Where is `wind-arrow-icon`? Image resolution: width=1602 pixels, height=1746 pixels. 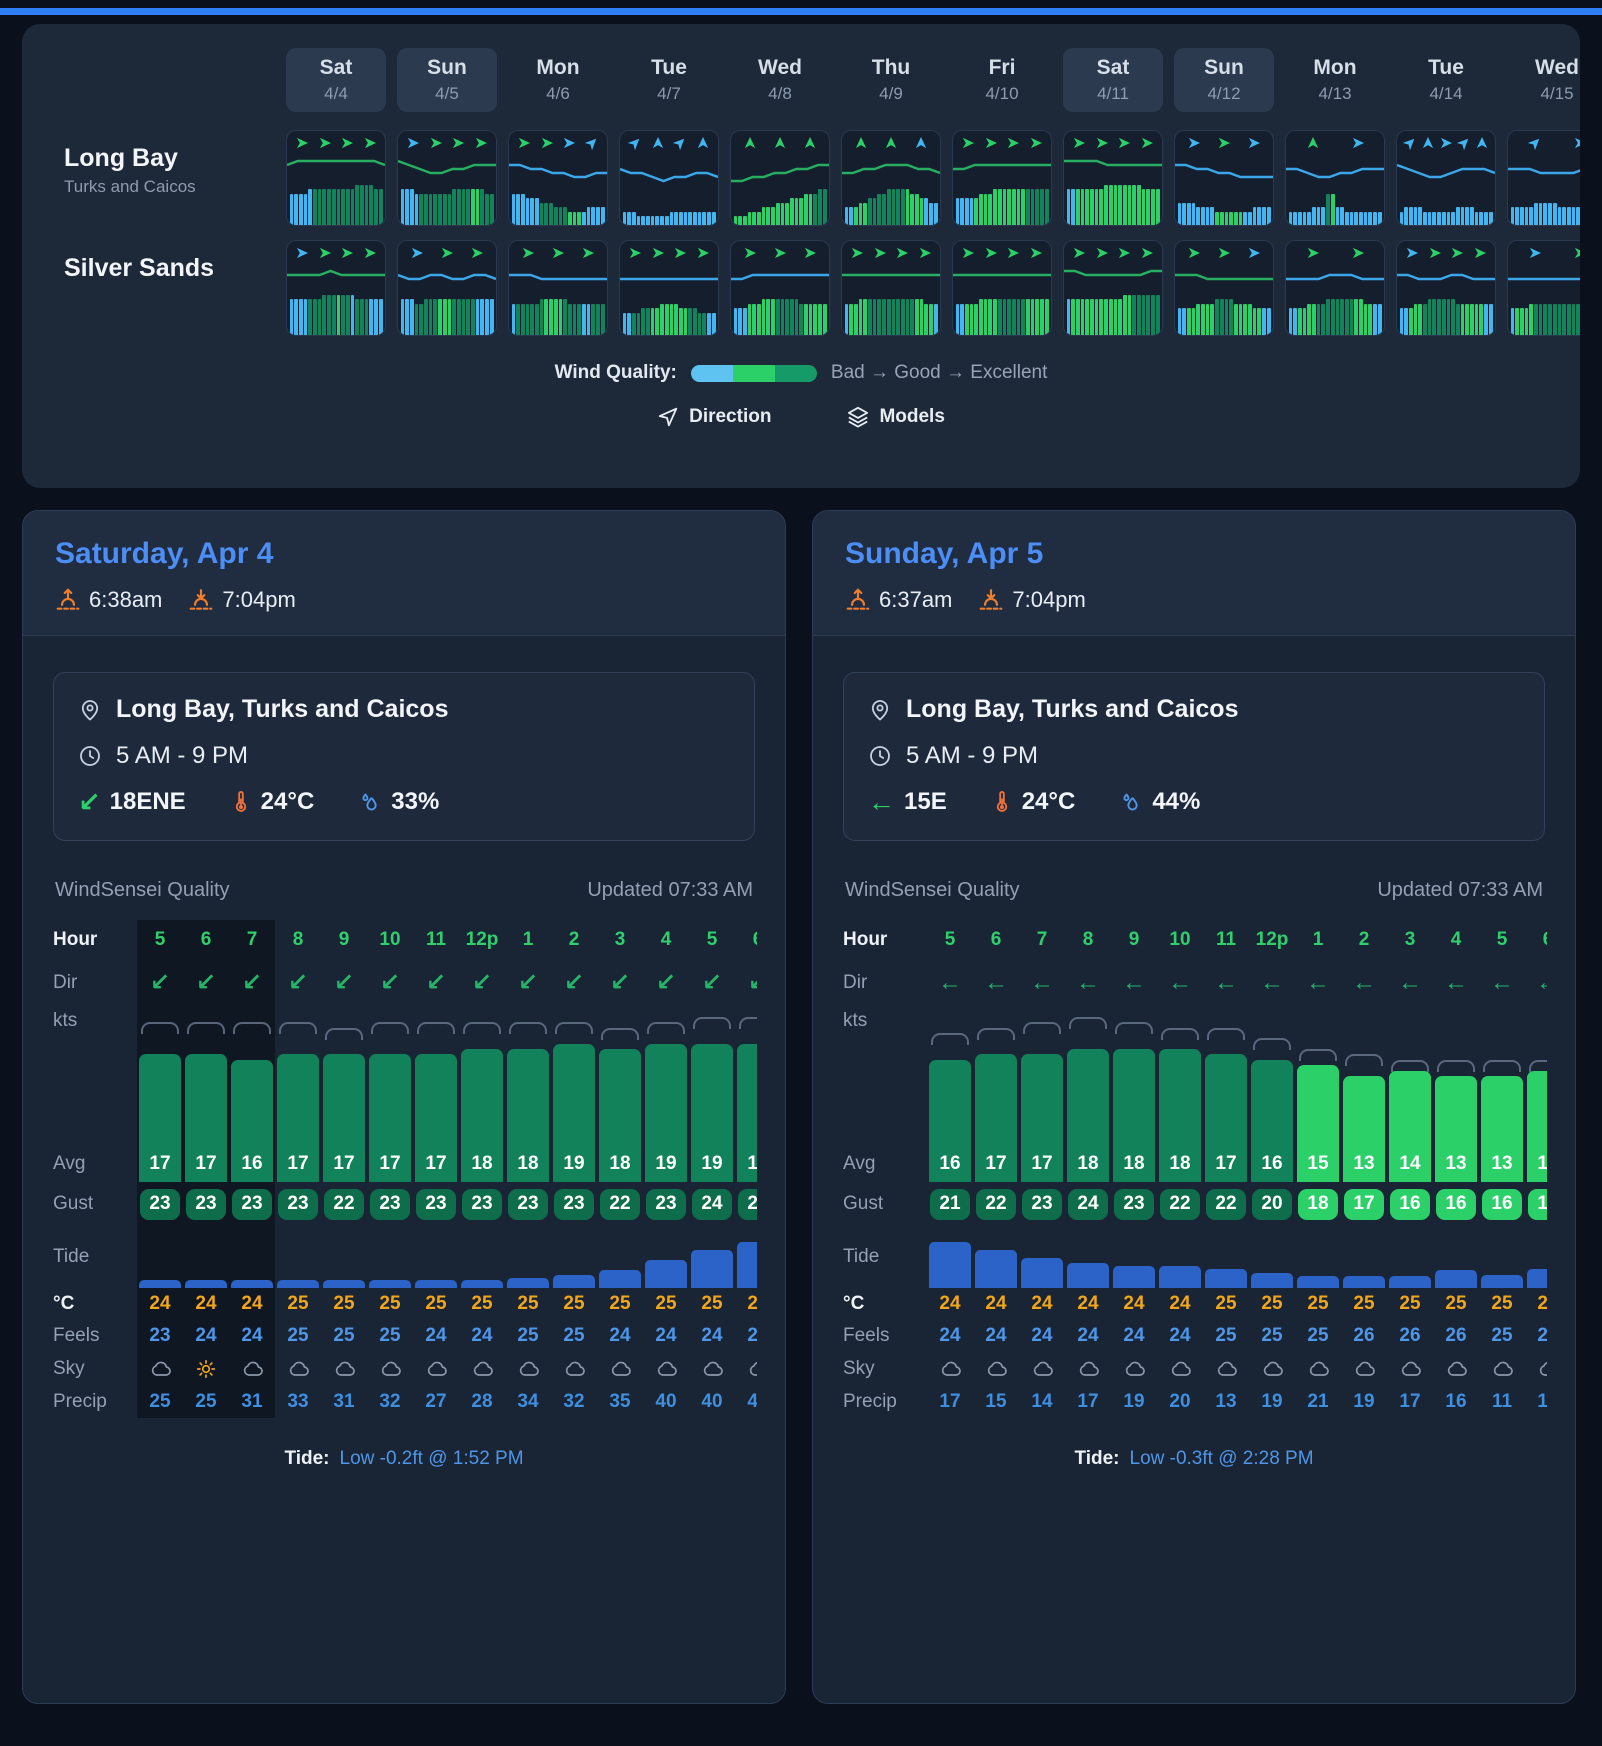 wind-arrow-icon is located at coordinates (991, 253).